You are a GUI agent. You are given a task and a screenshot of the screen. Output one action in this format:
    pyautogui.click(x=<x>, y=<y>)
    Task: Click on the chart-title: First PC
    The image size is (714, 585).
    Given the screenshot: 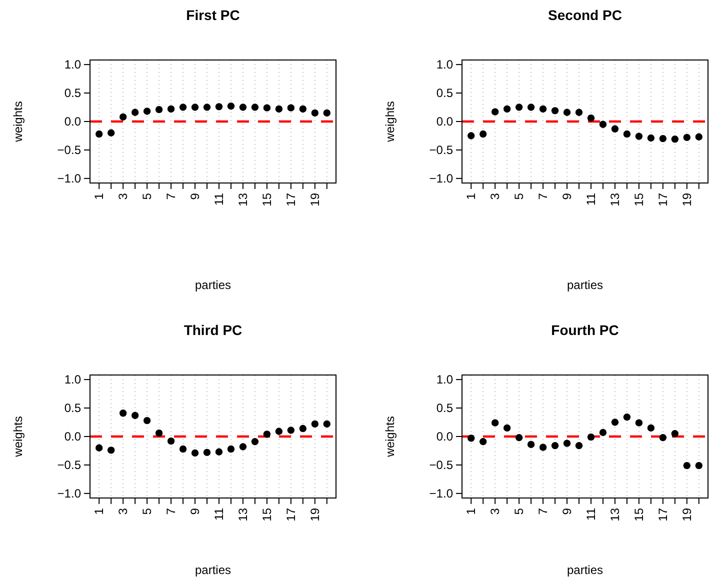 What is the action you would take?
    pyautogui.click(x=213, y=15)
    